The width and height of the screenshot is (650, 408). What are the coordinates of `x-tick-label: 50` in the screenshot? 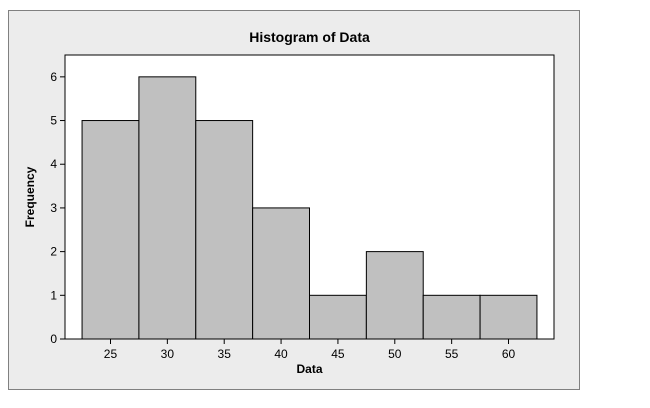 It's located at (395, 354).